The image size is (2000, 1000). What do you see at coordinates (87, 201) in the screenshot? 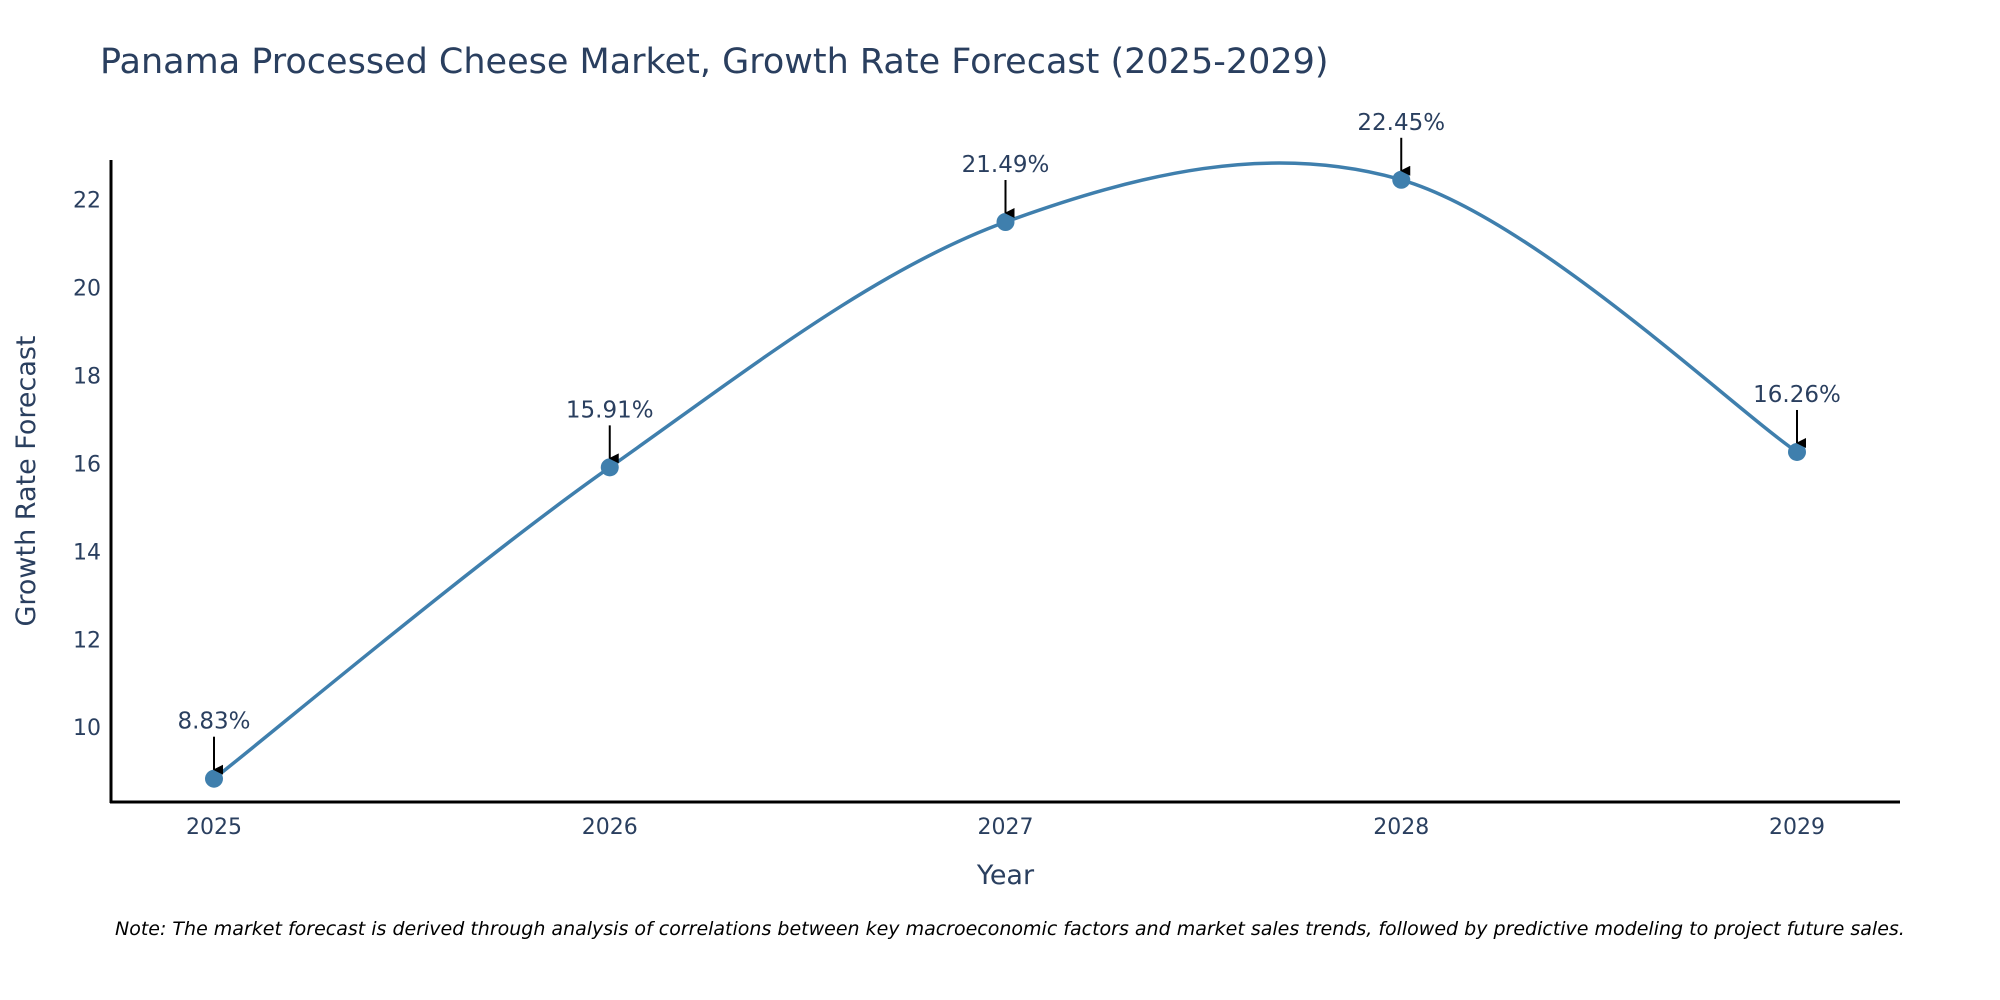
I see `y-tick-label: 22` at bounding box center [87, 201].